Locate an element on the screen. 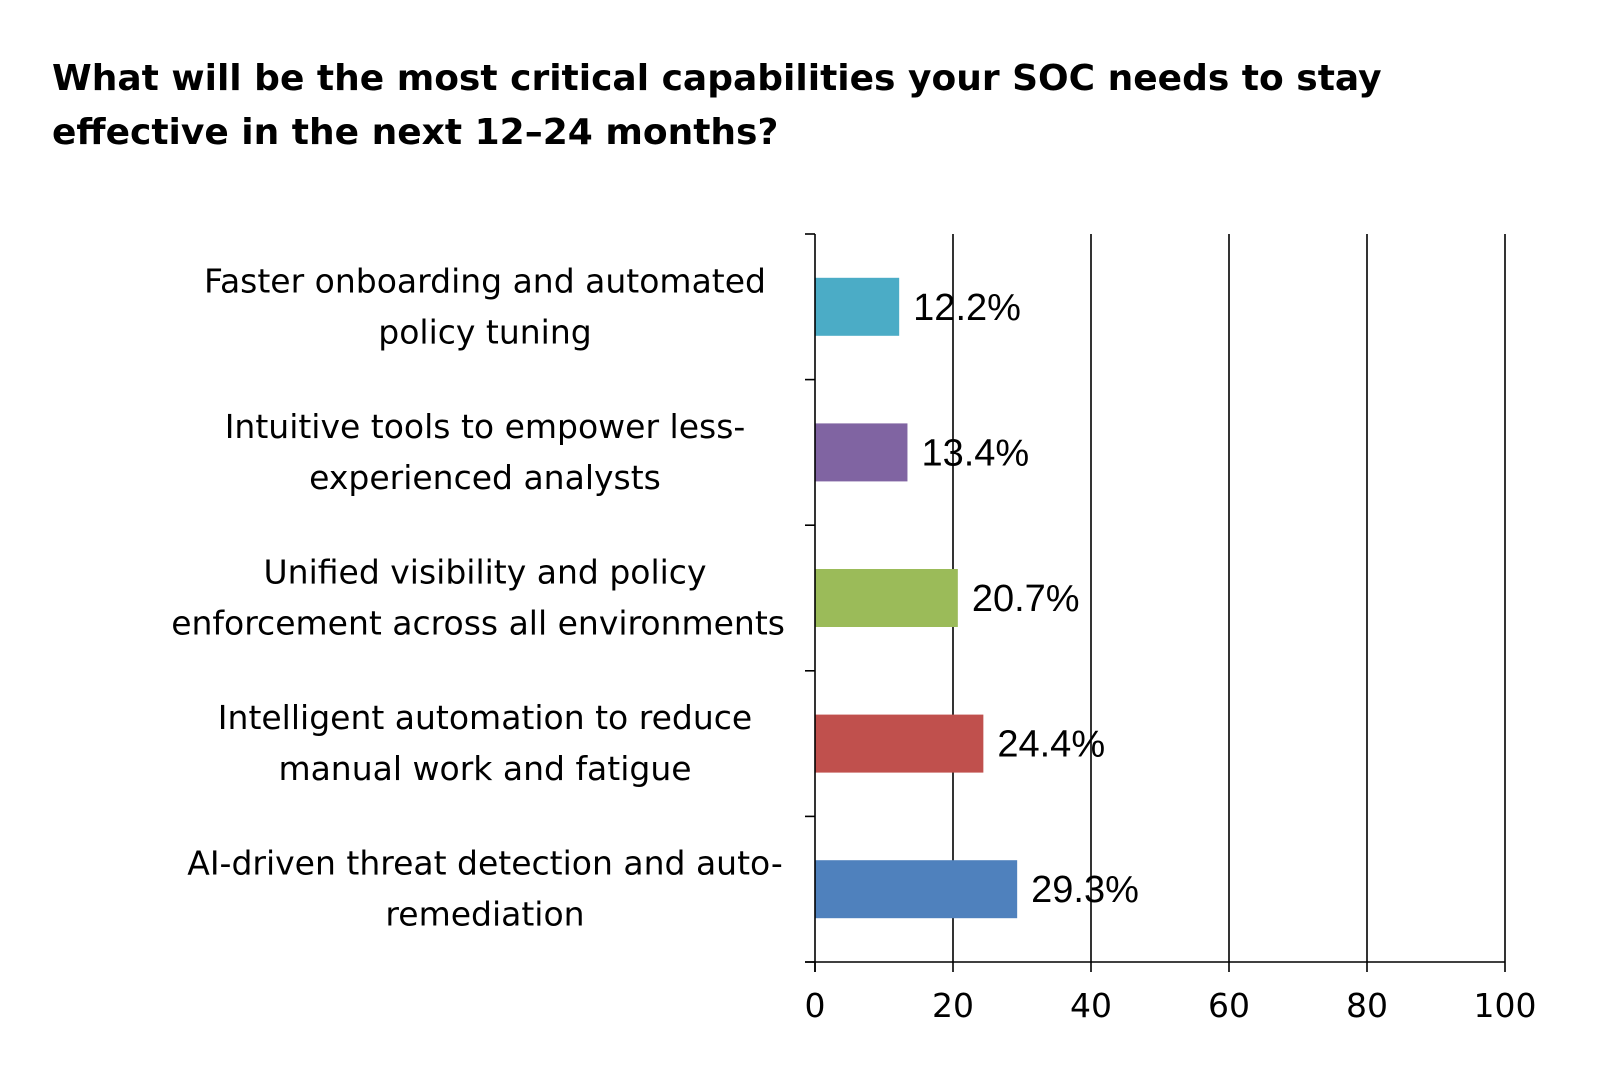 This screenshot has width=1600, height=1079. data-label-2: 13.4% is located at coordinates (975, 453).